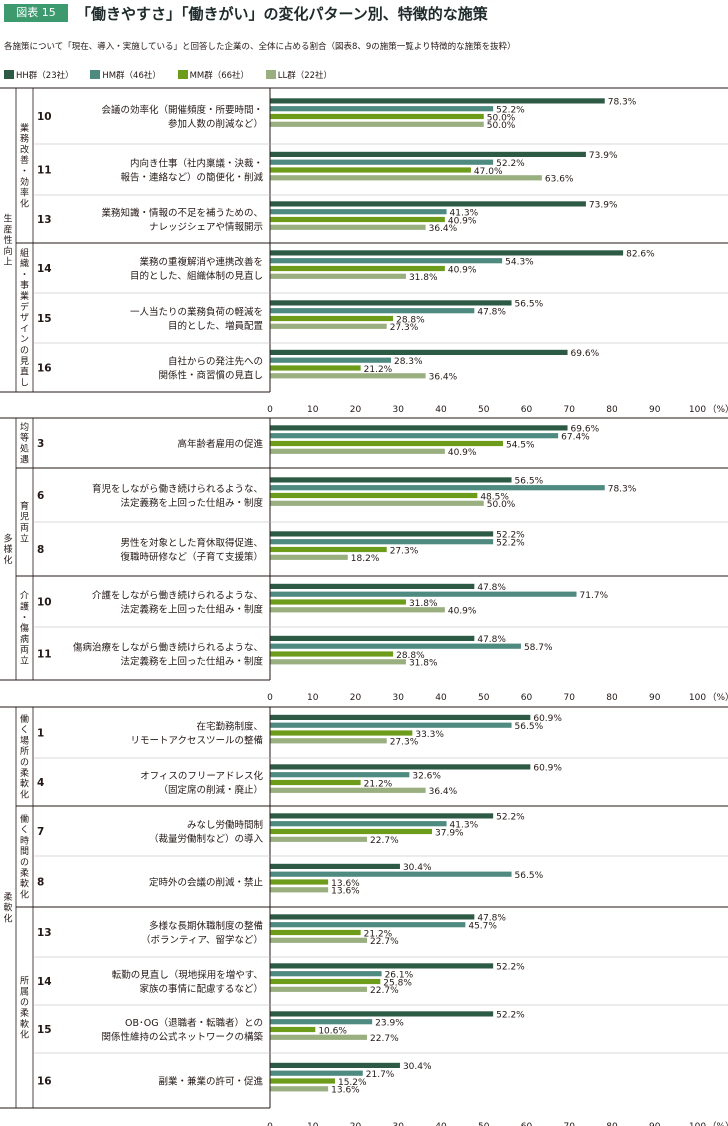 This screenshot has width=728, height=1126. What do you see at coordinates (206, 926) in the screenshot?
I see `item-label: 多様な長期休職制度の整備` at bounding box center [206, 926].